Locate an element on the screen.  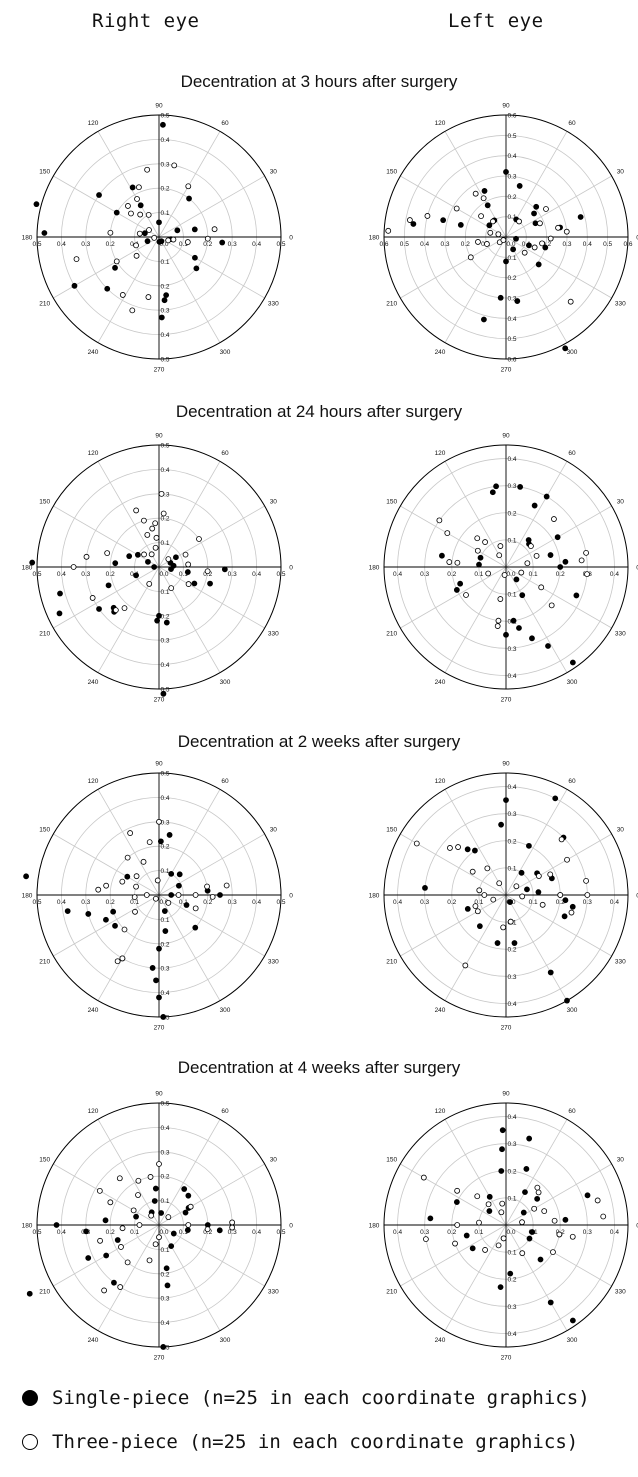
angle-label: 0 is located at coordinates (291, 1226).